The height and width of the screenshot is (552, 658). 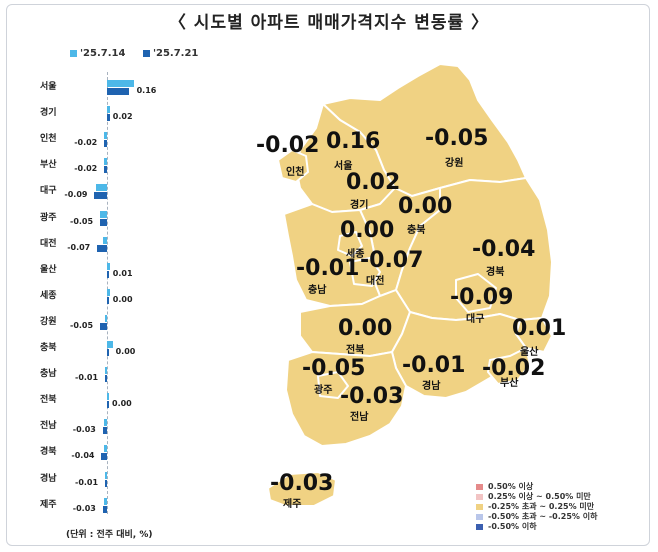 What do you see at coordinates (48, 113) in the screenshot?
I see `region-label-1: 경기` at bounding box center [48, 113].